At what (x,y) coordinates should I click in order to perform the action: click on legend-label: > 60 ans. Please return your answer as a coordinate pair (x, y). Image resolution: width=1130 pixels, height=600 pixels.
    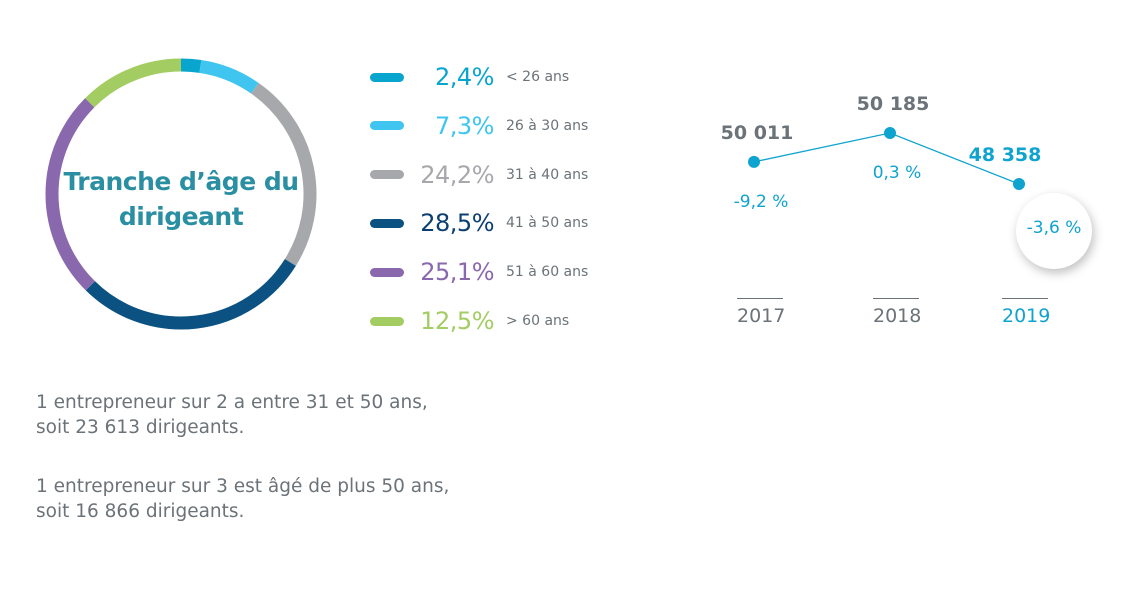
    Looking at the image, I should click on (538, 321).